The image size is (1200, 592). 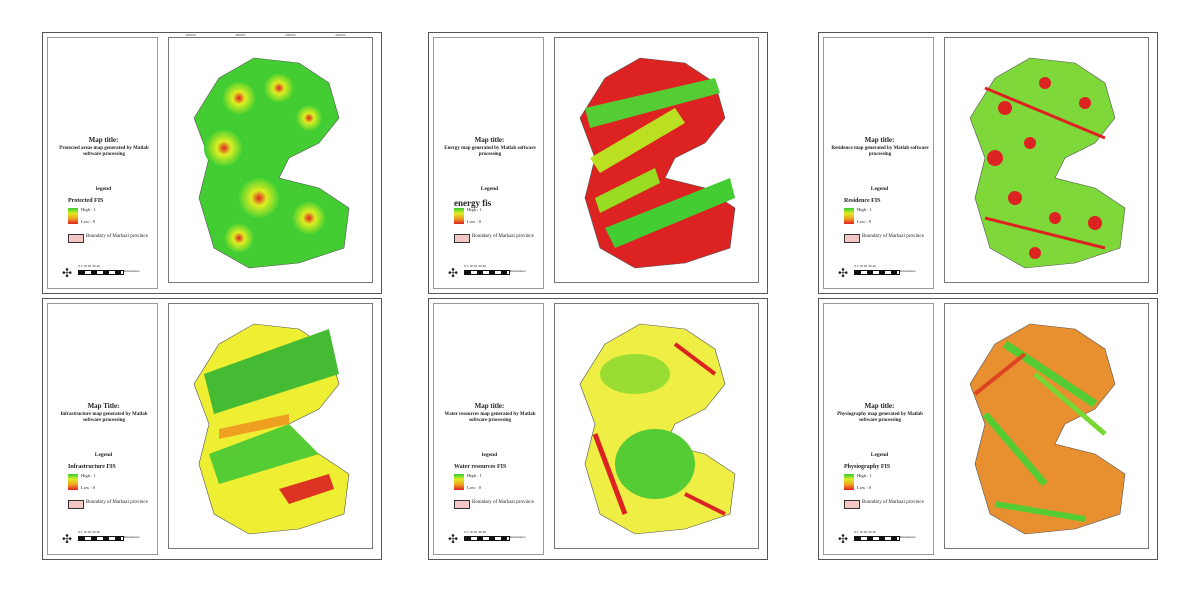 What do you see at coordinates (657, 163) in the screenshot?
I see `map-energy` at bounding box center [657, 163].